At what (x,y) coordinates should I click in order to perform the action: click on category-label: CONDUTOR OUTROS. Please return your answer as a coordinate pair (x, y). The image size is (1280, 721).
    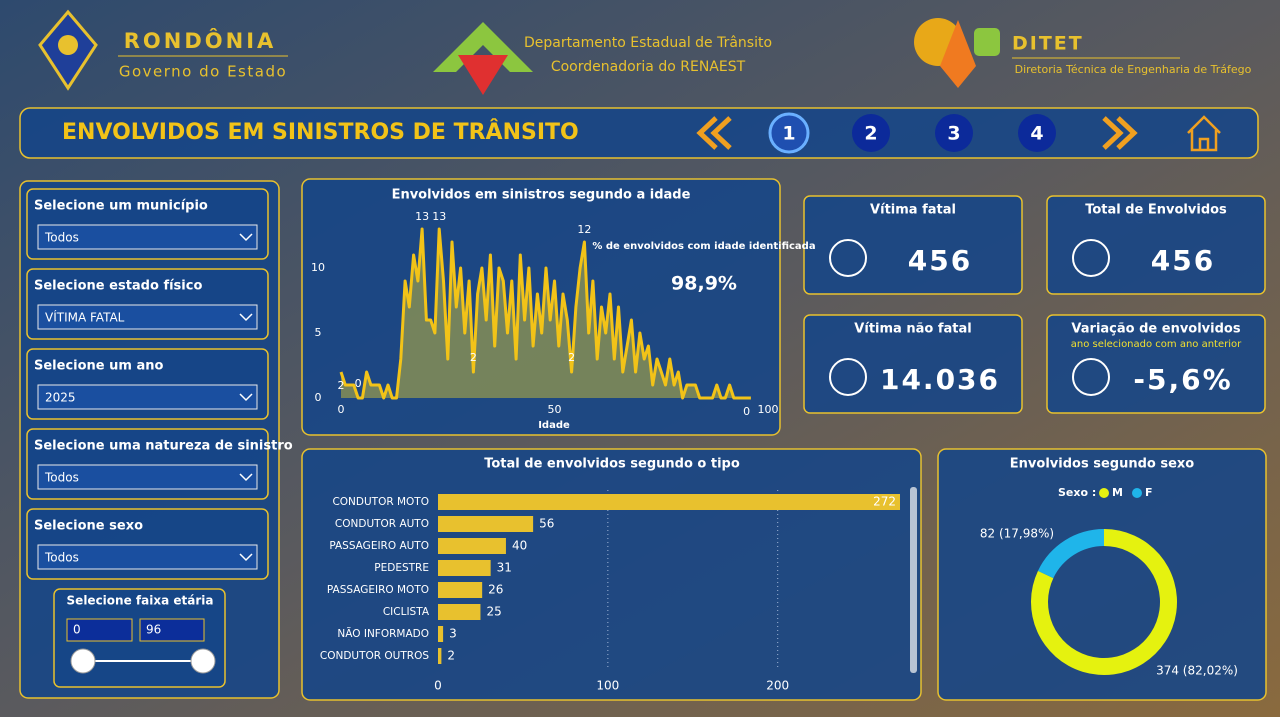
    Looking at the image, I should click on (374, 656).